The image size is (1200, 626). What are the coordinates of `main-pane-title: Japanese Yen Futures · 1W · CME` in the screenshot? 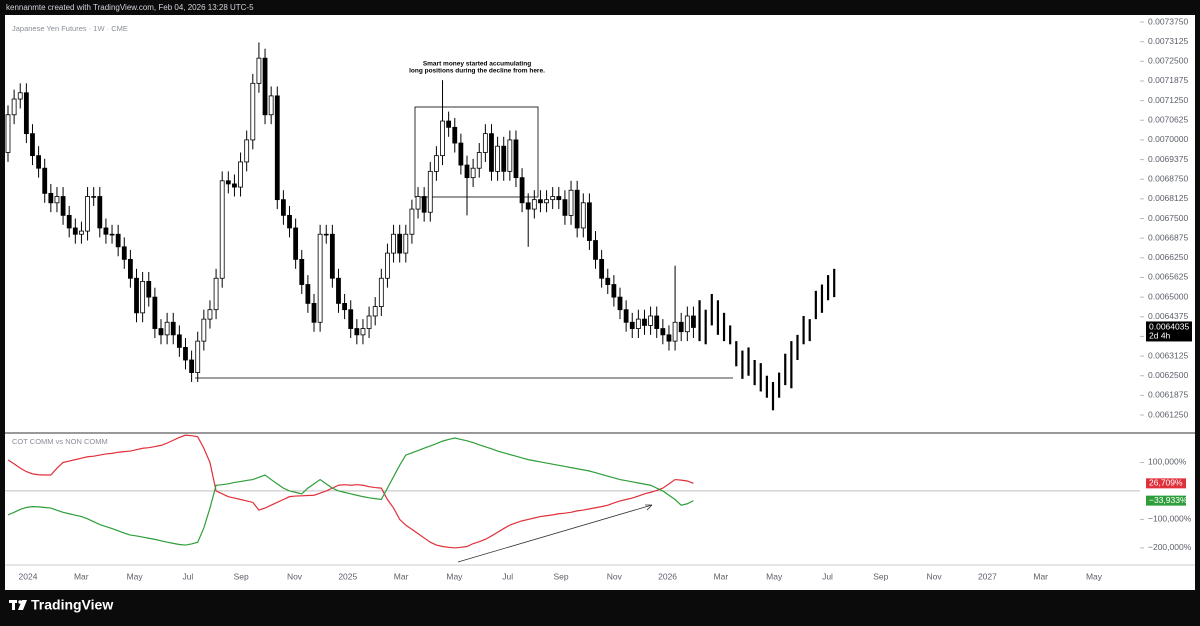 It's located at (70, 28).